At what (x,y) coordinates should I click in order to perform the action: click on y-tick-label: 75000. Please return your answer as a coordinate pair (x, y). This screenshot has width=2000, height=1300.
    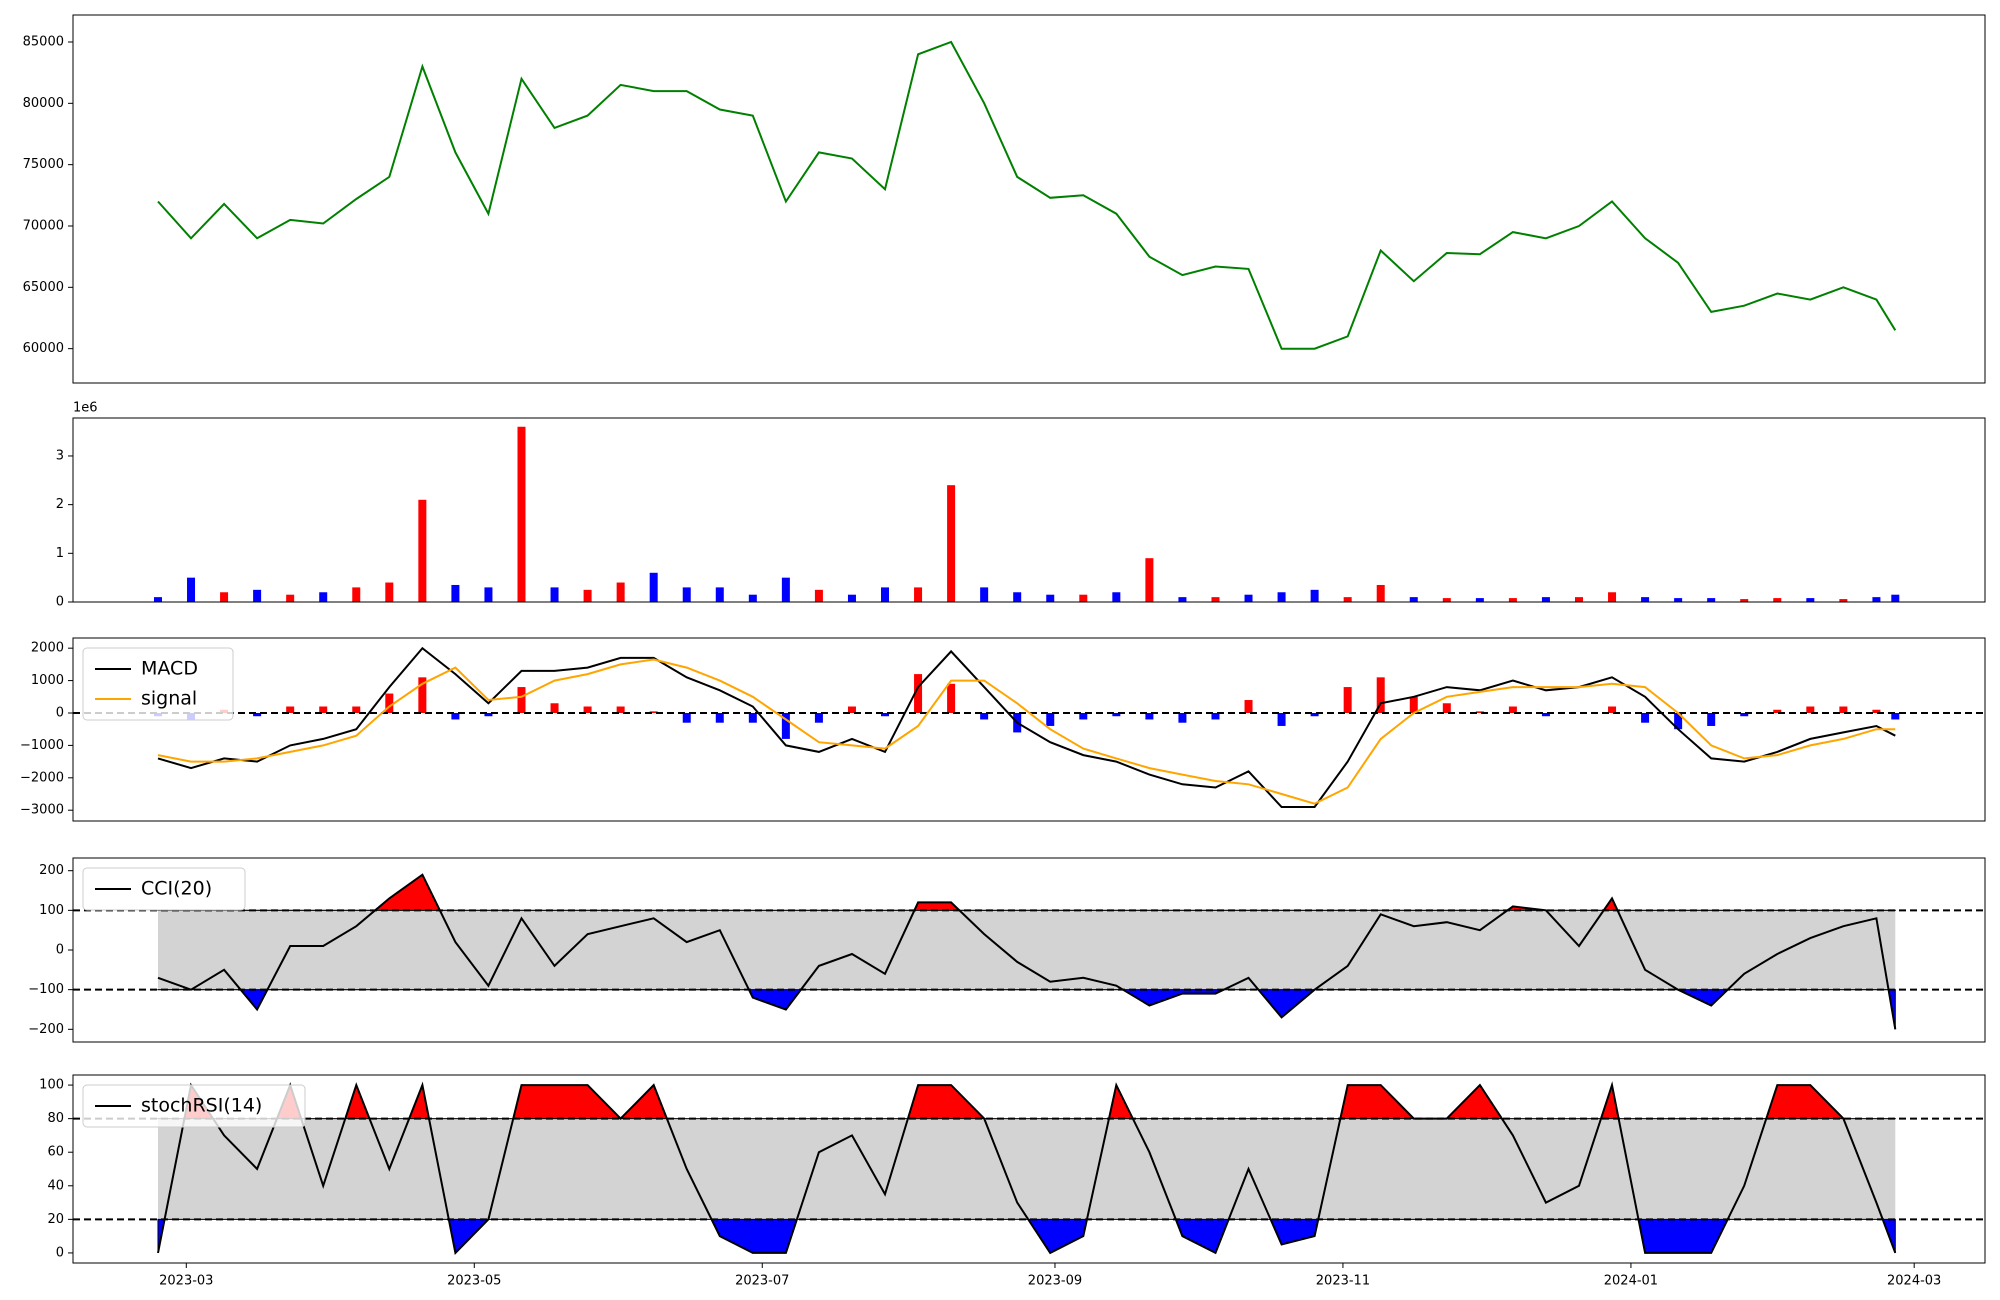
    Looking at the image, I should click on (43, 164).